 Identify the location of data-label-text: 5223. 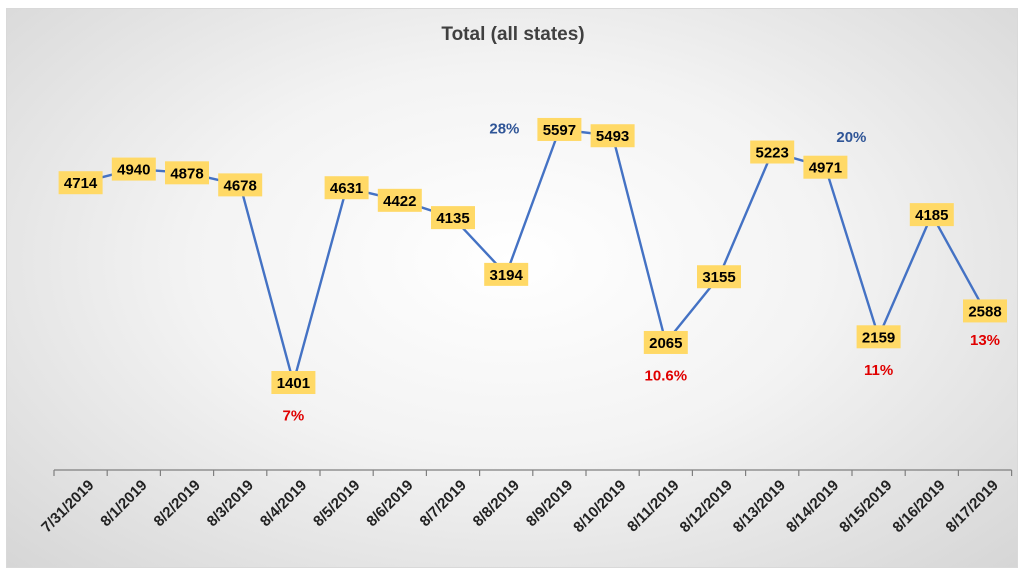
(772, 153).